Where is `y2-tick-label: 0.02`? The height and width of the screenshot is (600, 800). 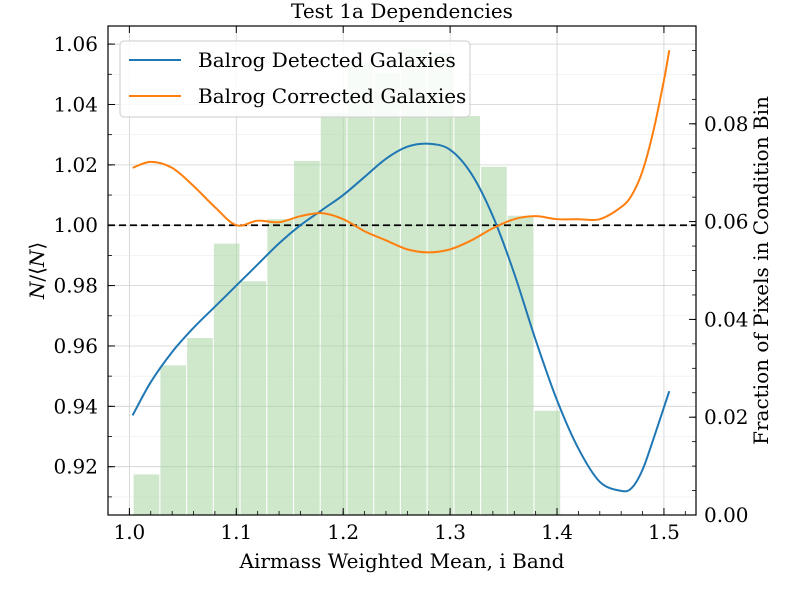 y2-tick-label: 0.02 is located at coordinates (726, 417).